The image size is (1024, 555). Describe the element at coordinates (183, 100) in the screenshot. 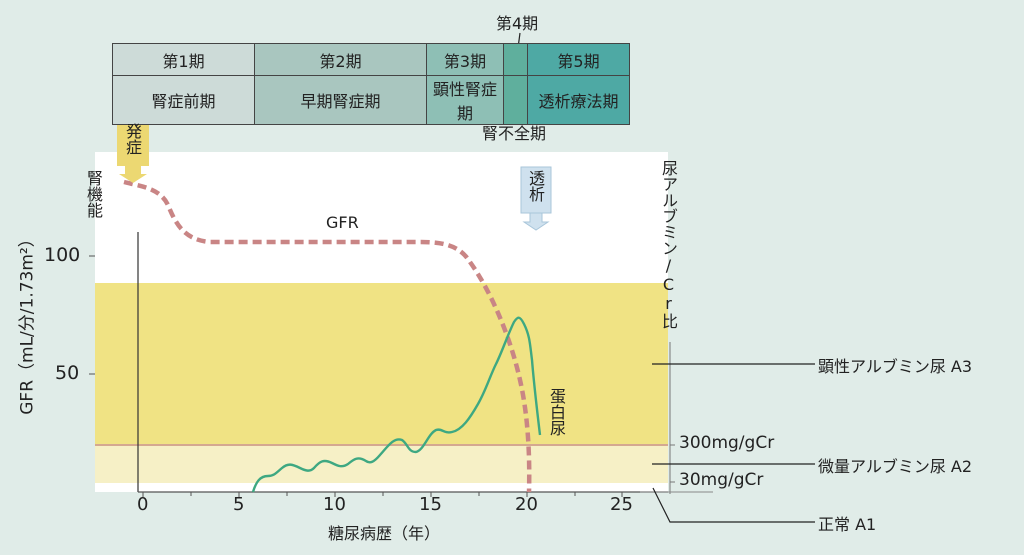

I see `stage-1-name: 腎症前期` at that location.